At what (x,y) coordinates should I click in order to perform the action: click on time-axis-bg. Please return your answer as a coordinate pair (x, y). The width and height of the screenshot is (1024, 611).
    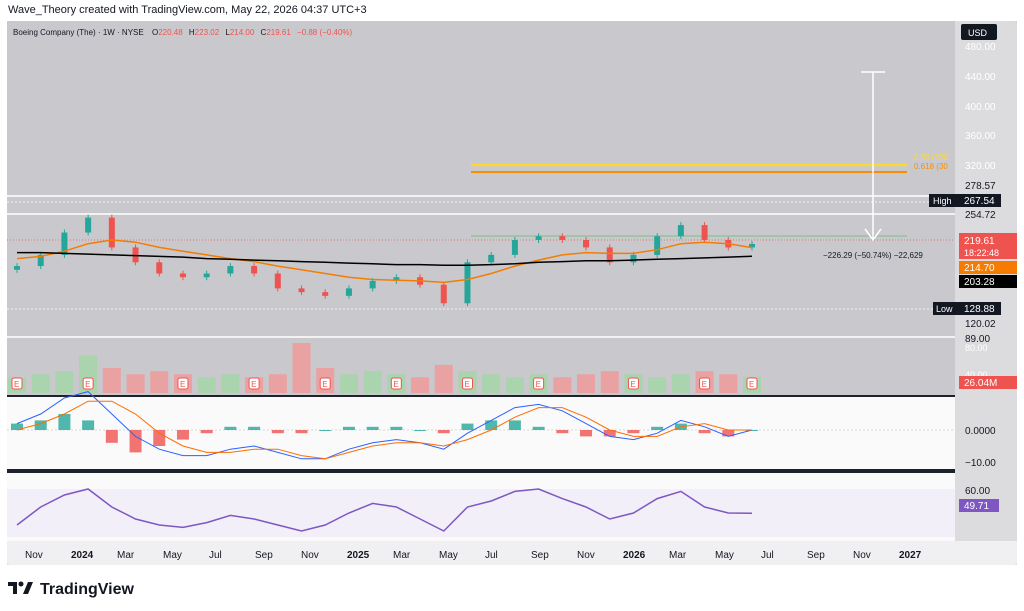
    Looking at the image, I should click on (512, 553).